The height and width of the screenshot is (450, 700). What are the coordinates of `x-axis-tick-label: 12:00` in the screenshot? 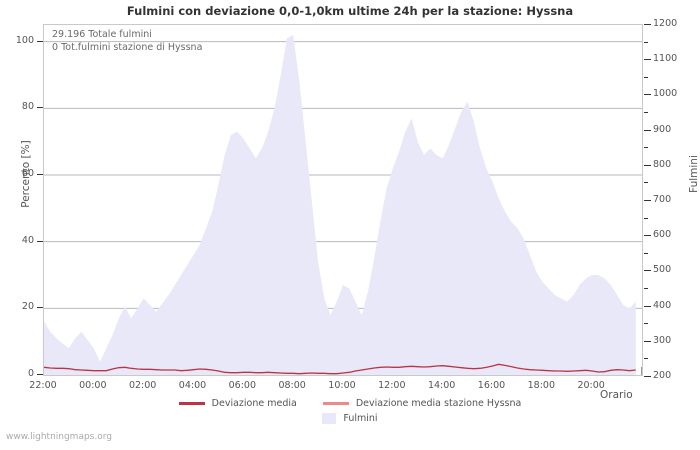 It's located at (392, 385).